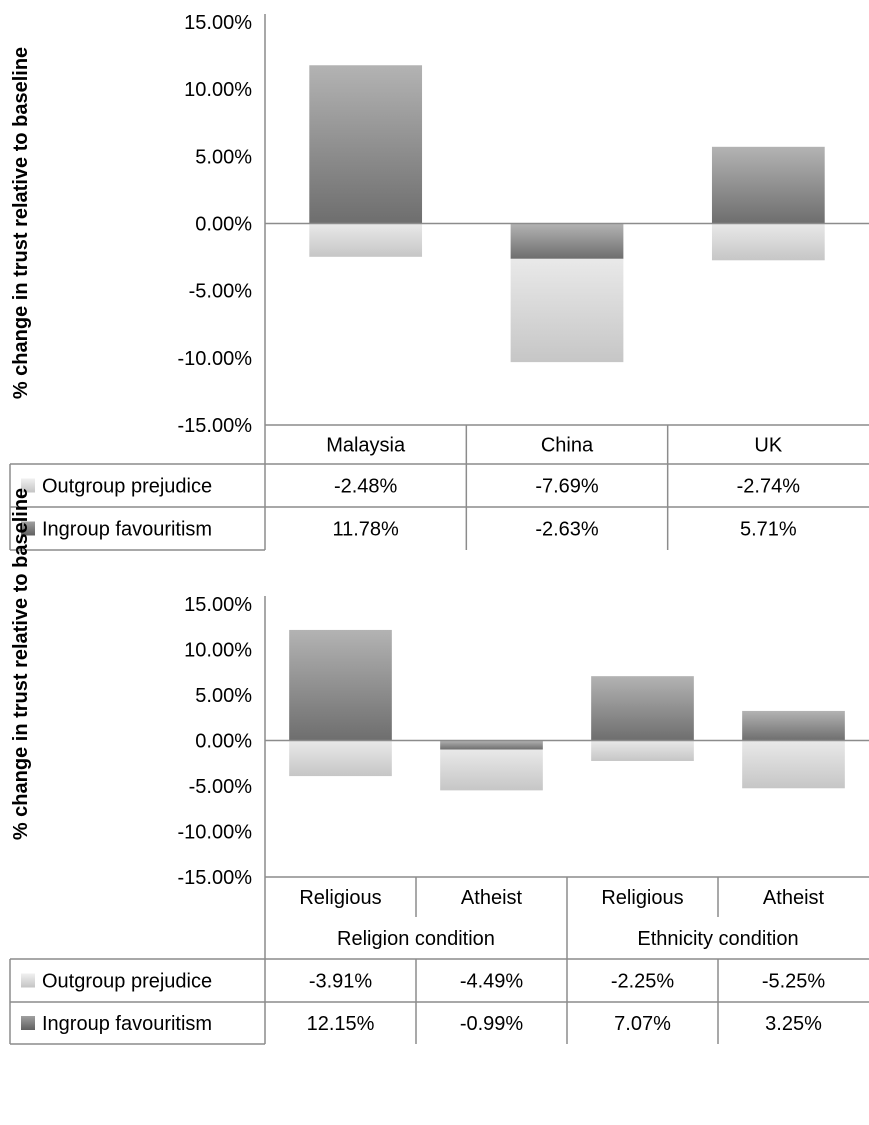 The image size is (869, 1125). Describe the element at coordinates (769, 487) in the screenshot. I see `data-label: -2.74%` at that location.